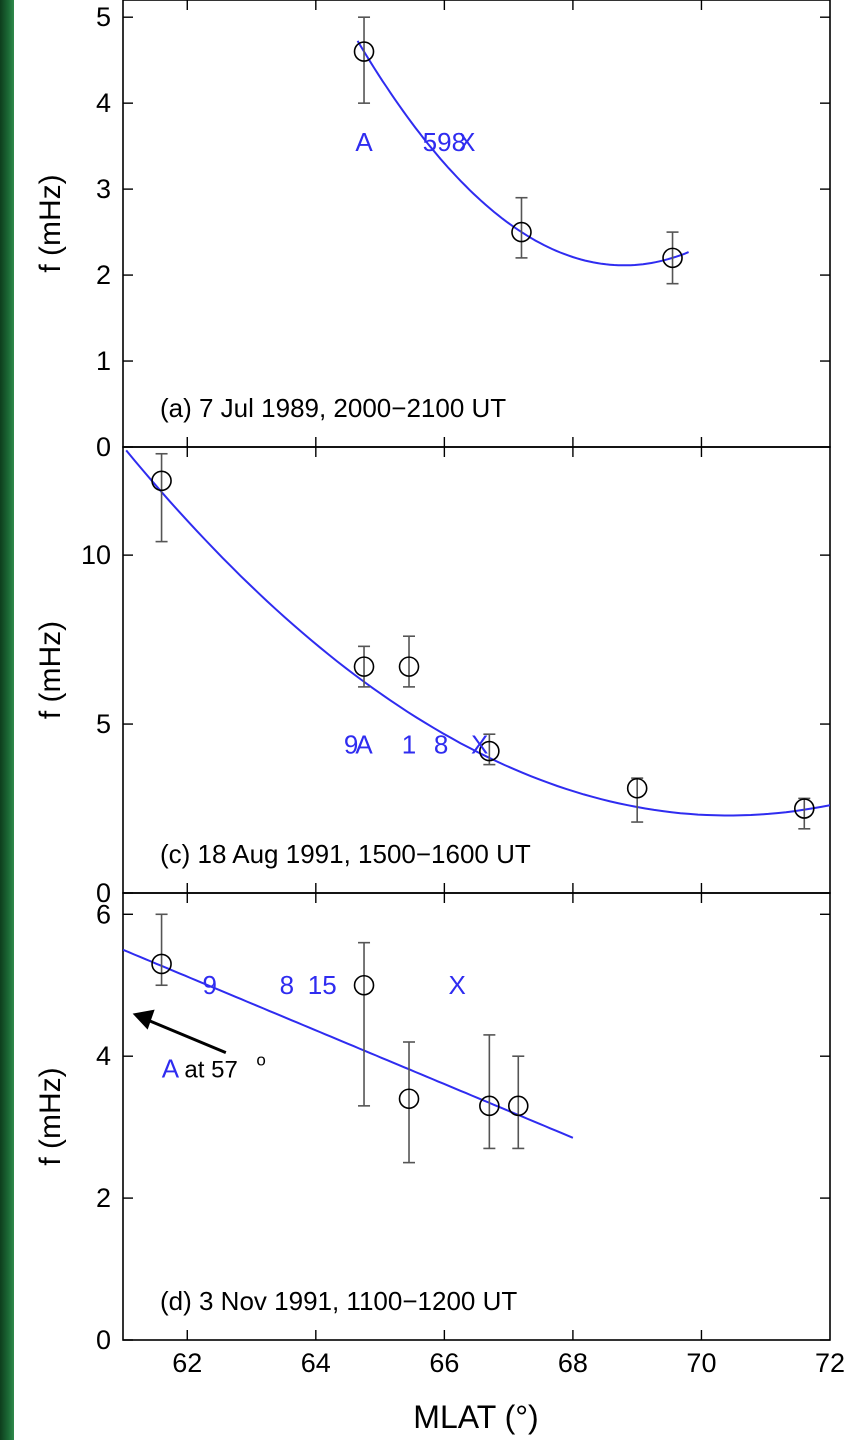 The image size is (851, 1440). I want to click on y-tick-label: 3, so click(103, 189).